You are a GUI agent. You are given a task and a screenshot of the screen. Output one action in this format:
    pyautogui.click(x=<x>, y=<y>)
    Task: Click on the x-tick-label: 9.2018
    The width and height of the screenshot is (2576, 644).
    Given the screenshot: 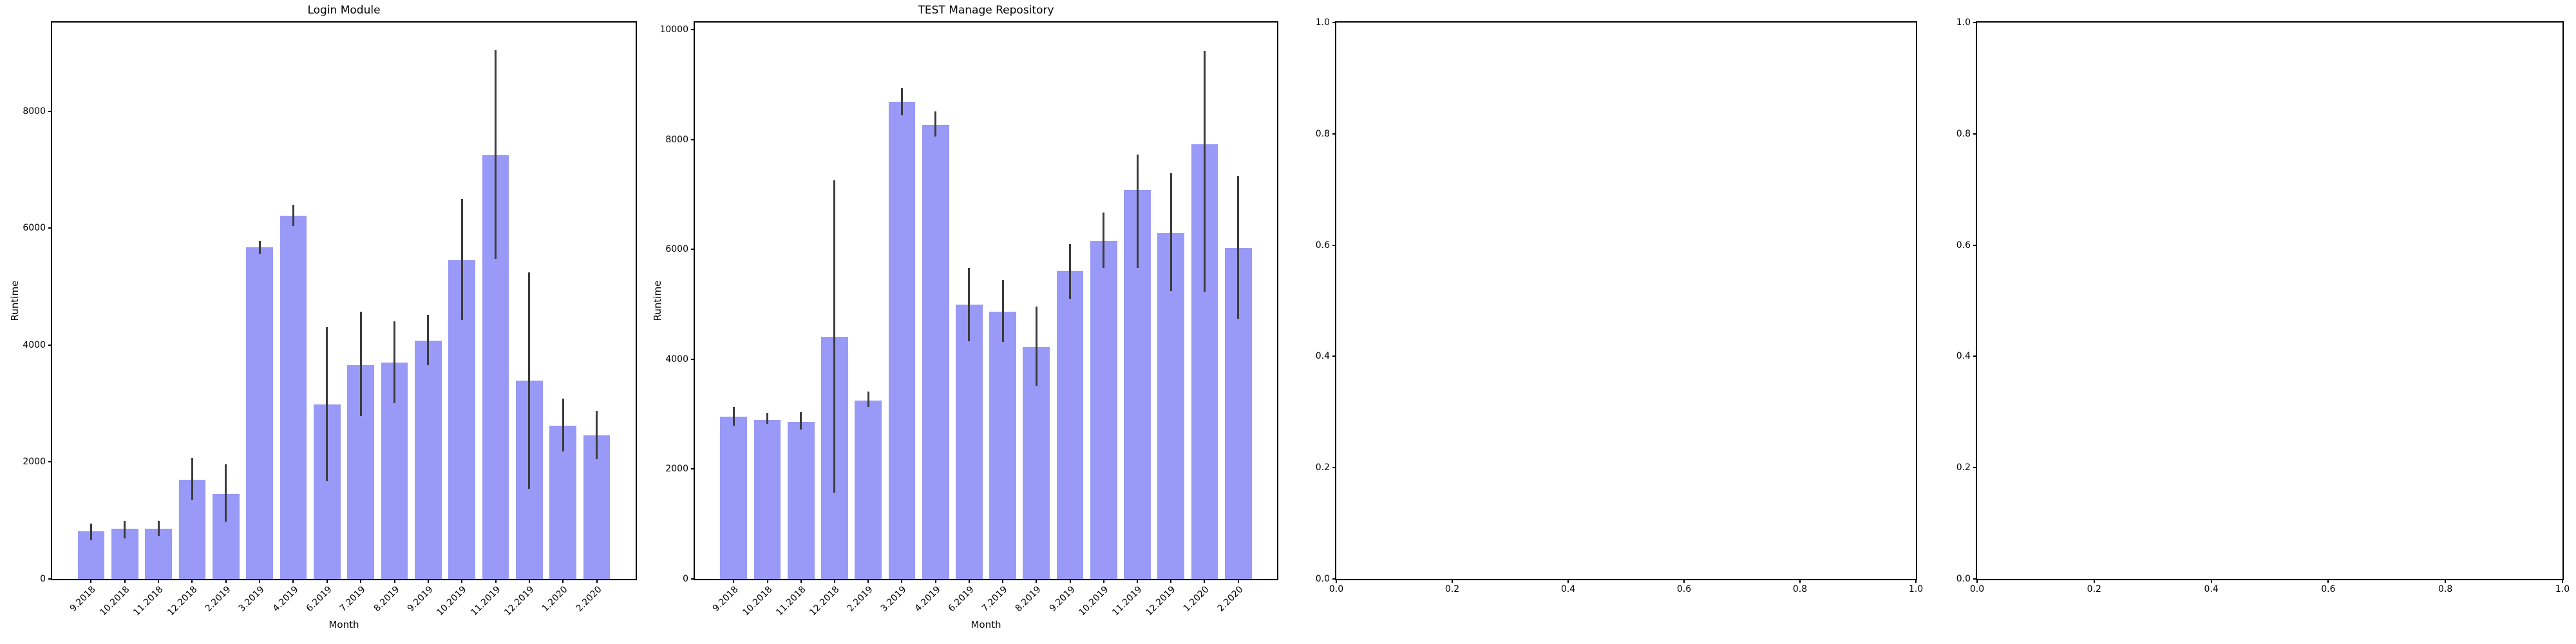 What is the action you would take?
    pyautogui.click(x=83, y=599)
    